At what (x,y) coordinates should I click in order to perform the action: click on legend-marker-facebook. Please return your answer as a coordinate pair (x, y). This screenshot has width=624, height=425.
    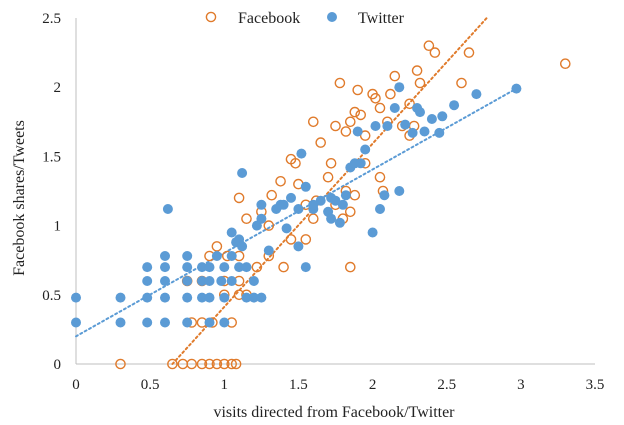
    Looking at the image, I should click on (211, 17).